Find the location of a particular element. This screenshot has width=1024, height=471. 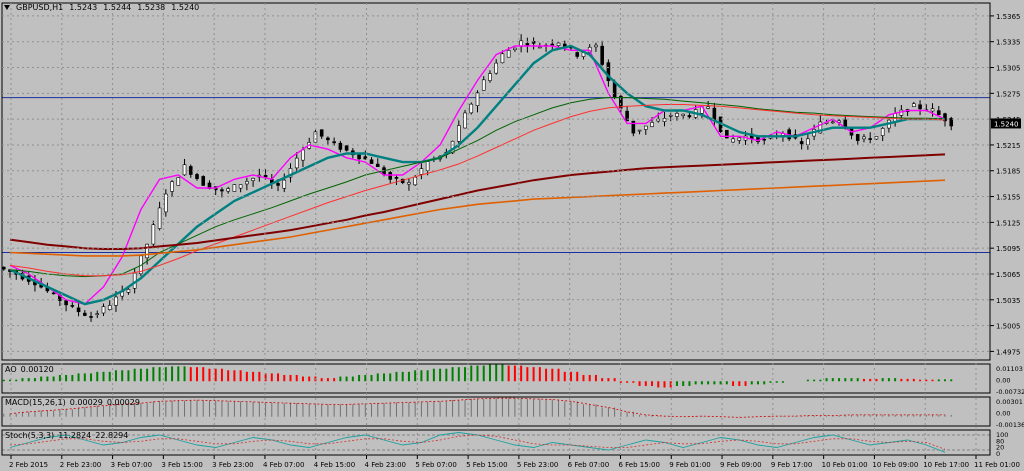

chart-title: GBPUSD,H1 1.5243 1.5244 1.5238 1.5240 is located at coordinates (101, 7).